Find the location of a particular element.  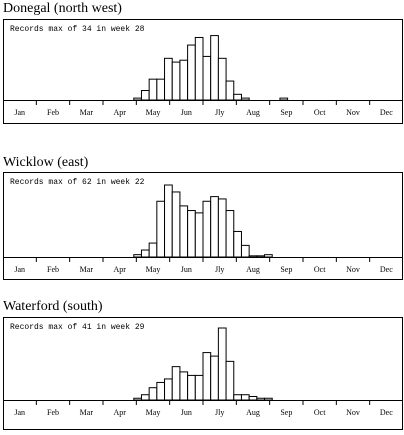

panel-title: Waterford (south) is located at coordinates (53, 306).